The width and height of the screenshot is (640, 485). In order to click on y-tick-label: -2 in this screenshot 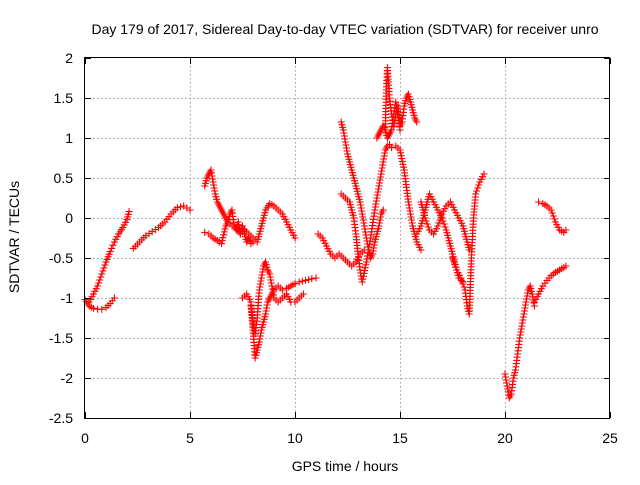, I will do `click(67, 378)`.